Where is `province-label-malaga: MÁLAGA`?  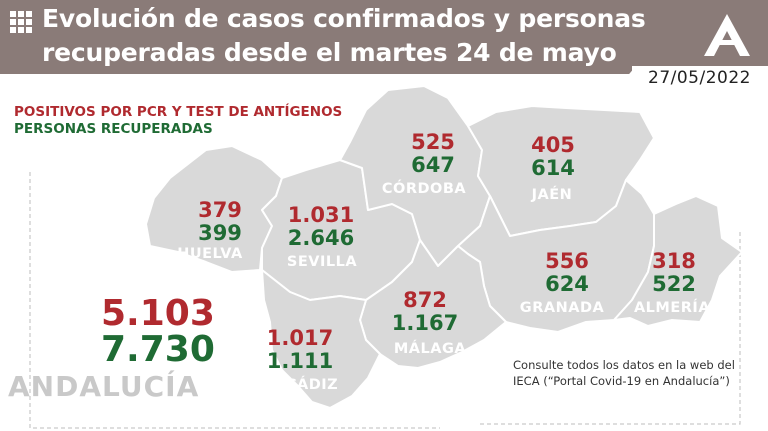 province-label-malaga: MÁLAGA is located at coordinates (430, 349).